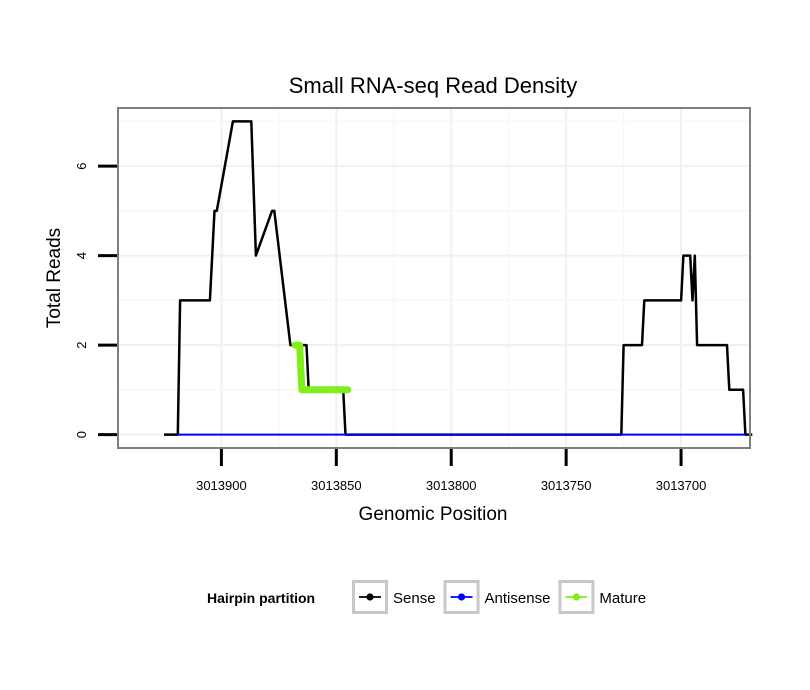 The height and width of the screenshot is (690, 810). Describe the element at coordinates (336, 485) in the screenshot. I see `x-tick-label: 3013850` at that location.